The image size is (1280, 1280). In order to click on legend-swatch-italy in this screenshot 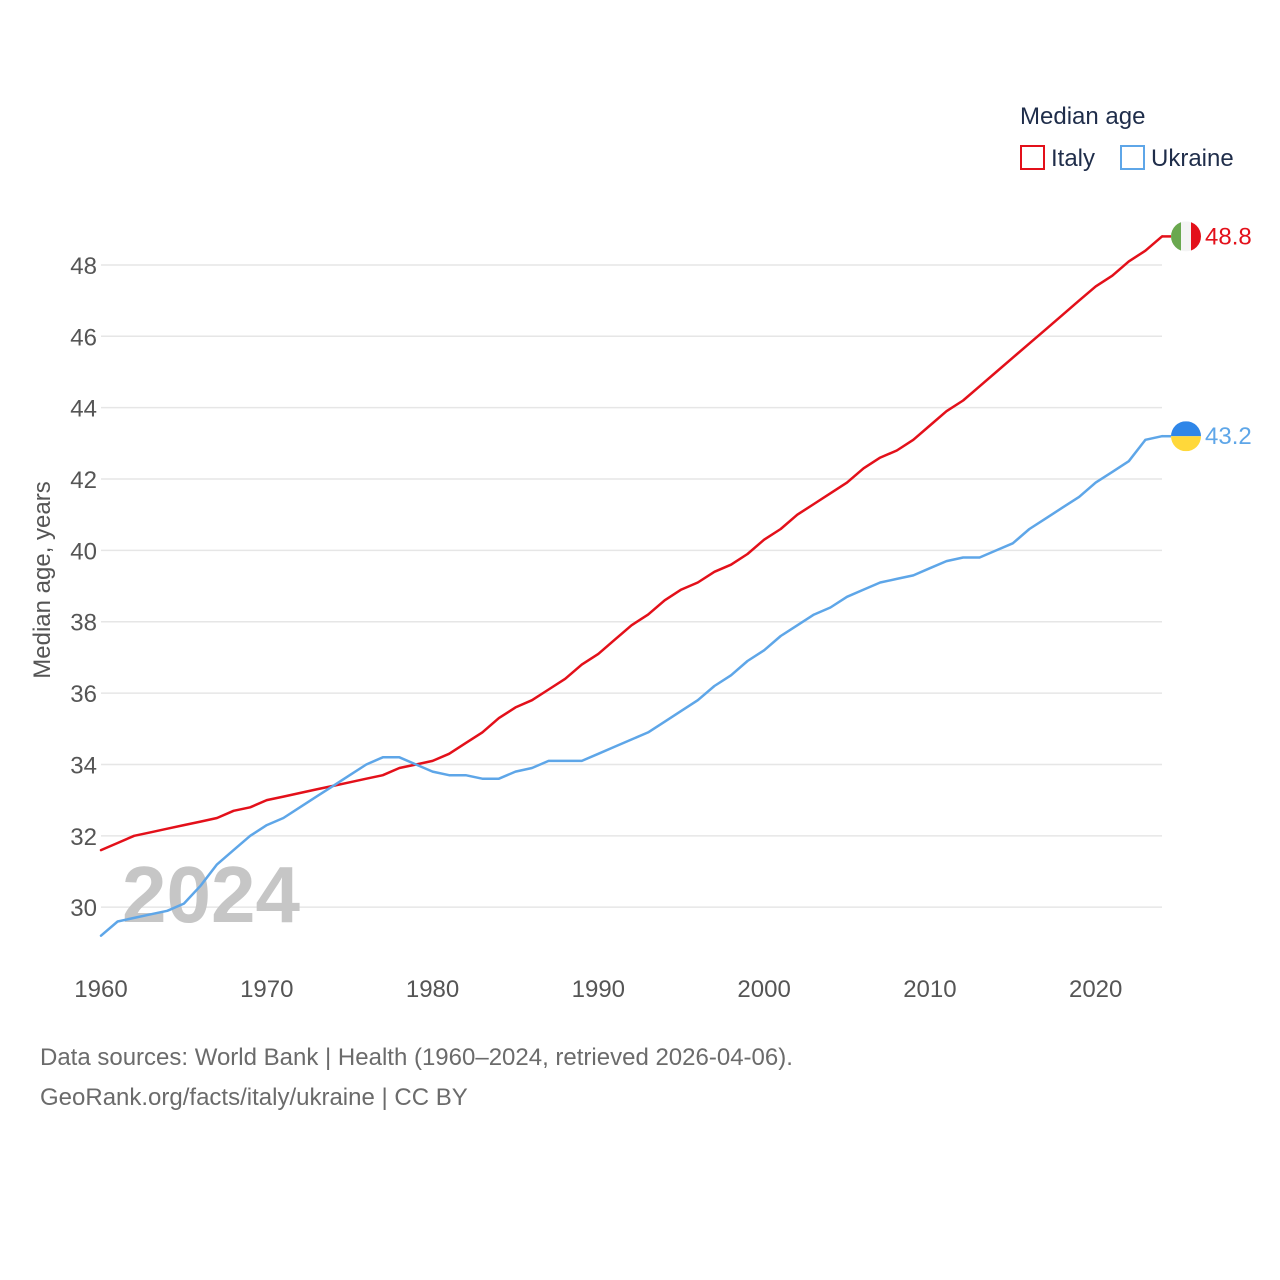, I will do `click(1032, 157)`.